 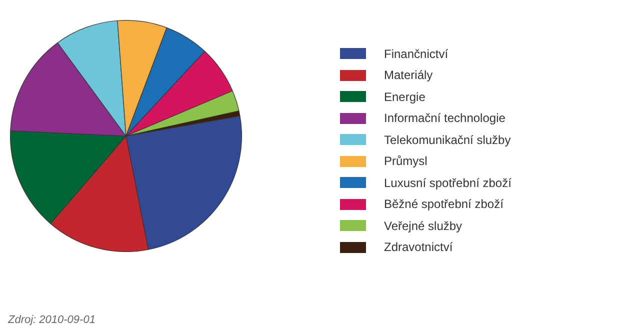 What do you see at coordinates (423, 225) in the screenshot?
I see `legend-label: Veřejné služby` at bounding box center [423, 225].